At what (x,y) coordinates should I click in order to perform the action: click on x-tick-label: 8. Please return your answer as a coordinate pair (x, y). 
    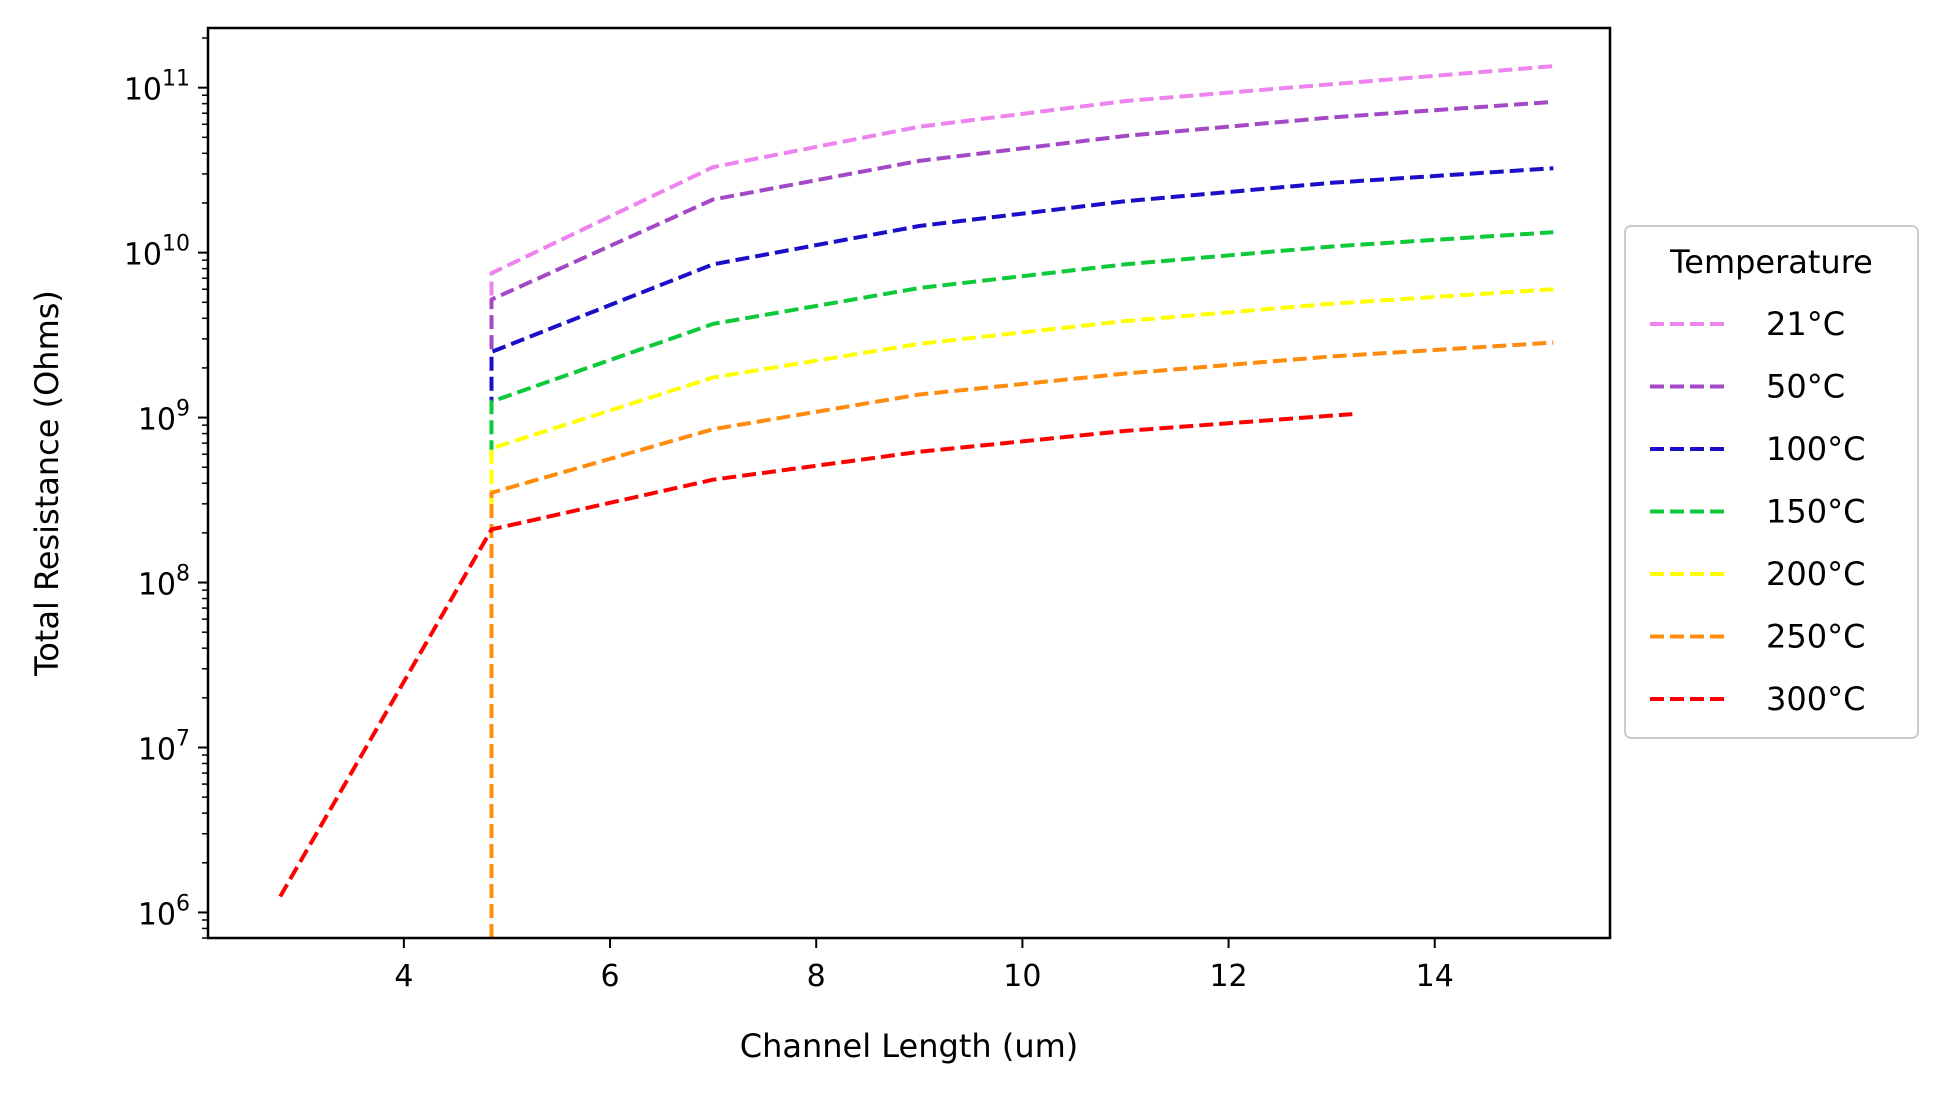
    Looking at the image, I should click on (816, 976).